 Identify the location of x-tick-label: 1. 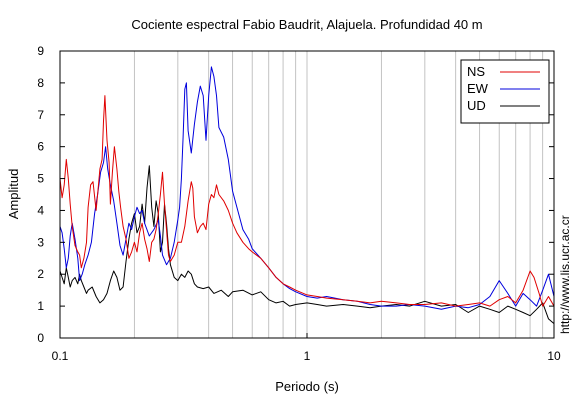
(307, 356).